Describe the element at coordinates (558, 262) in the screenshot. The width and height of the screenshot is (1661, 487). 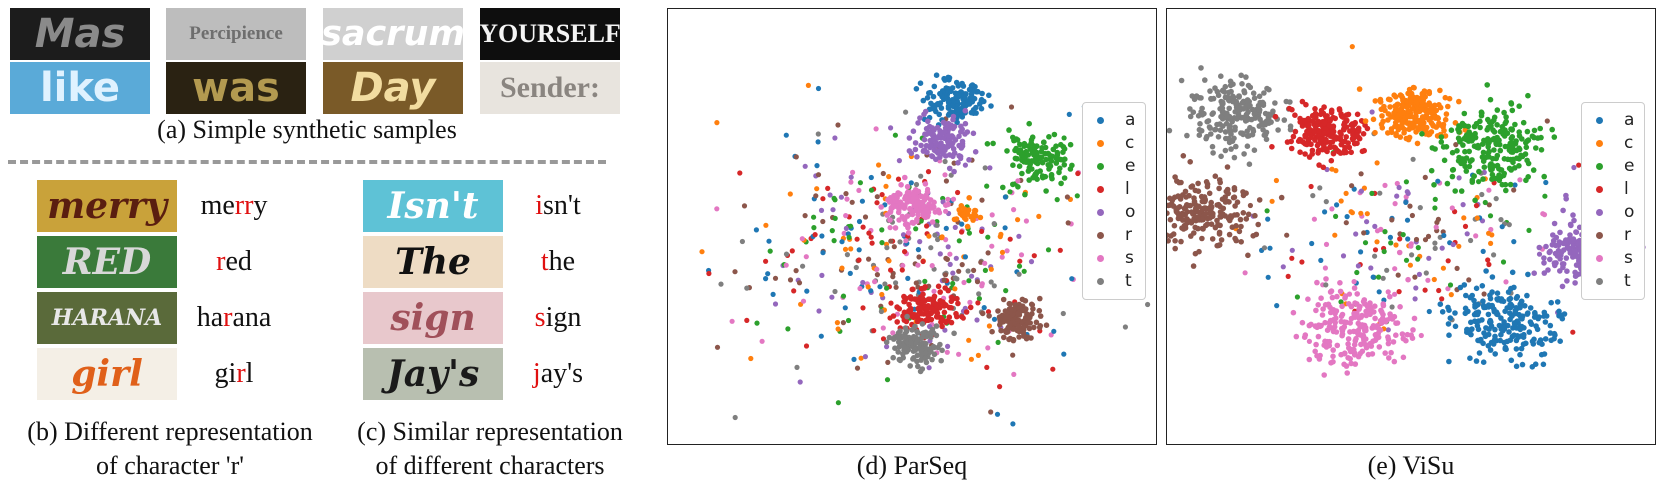
I see `ground-truth-word: the` at that location.